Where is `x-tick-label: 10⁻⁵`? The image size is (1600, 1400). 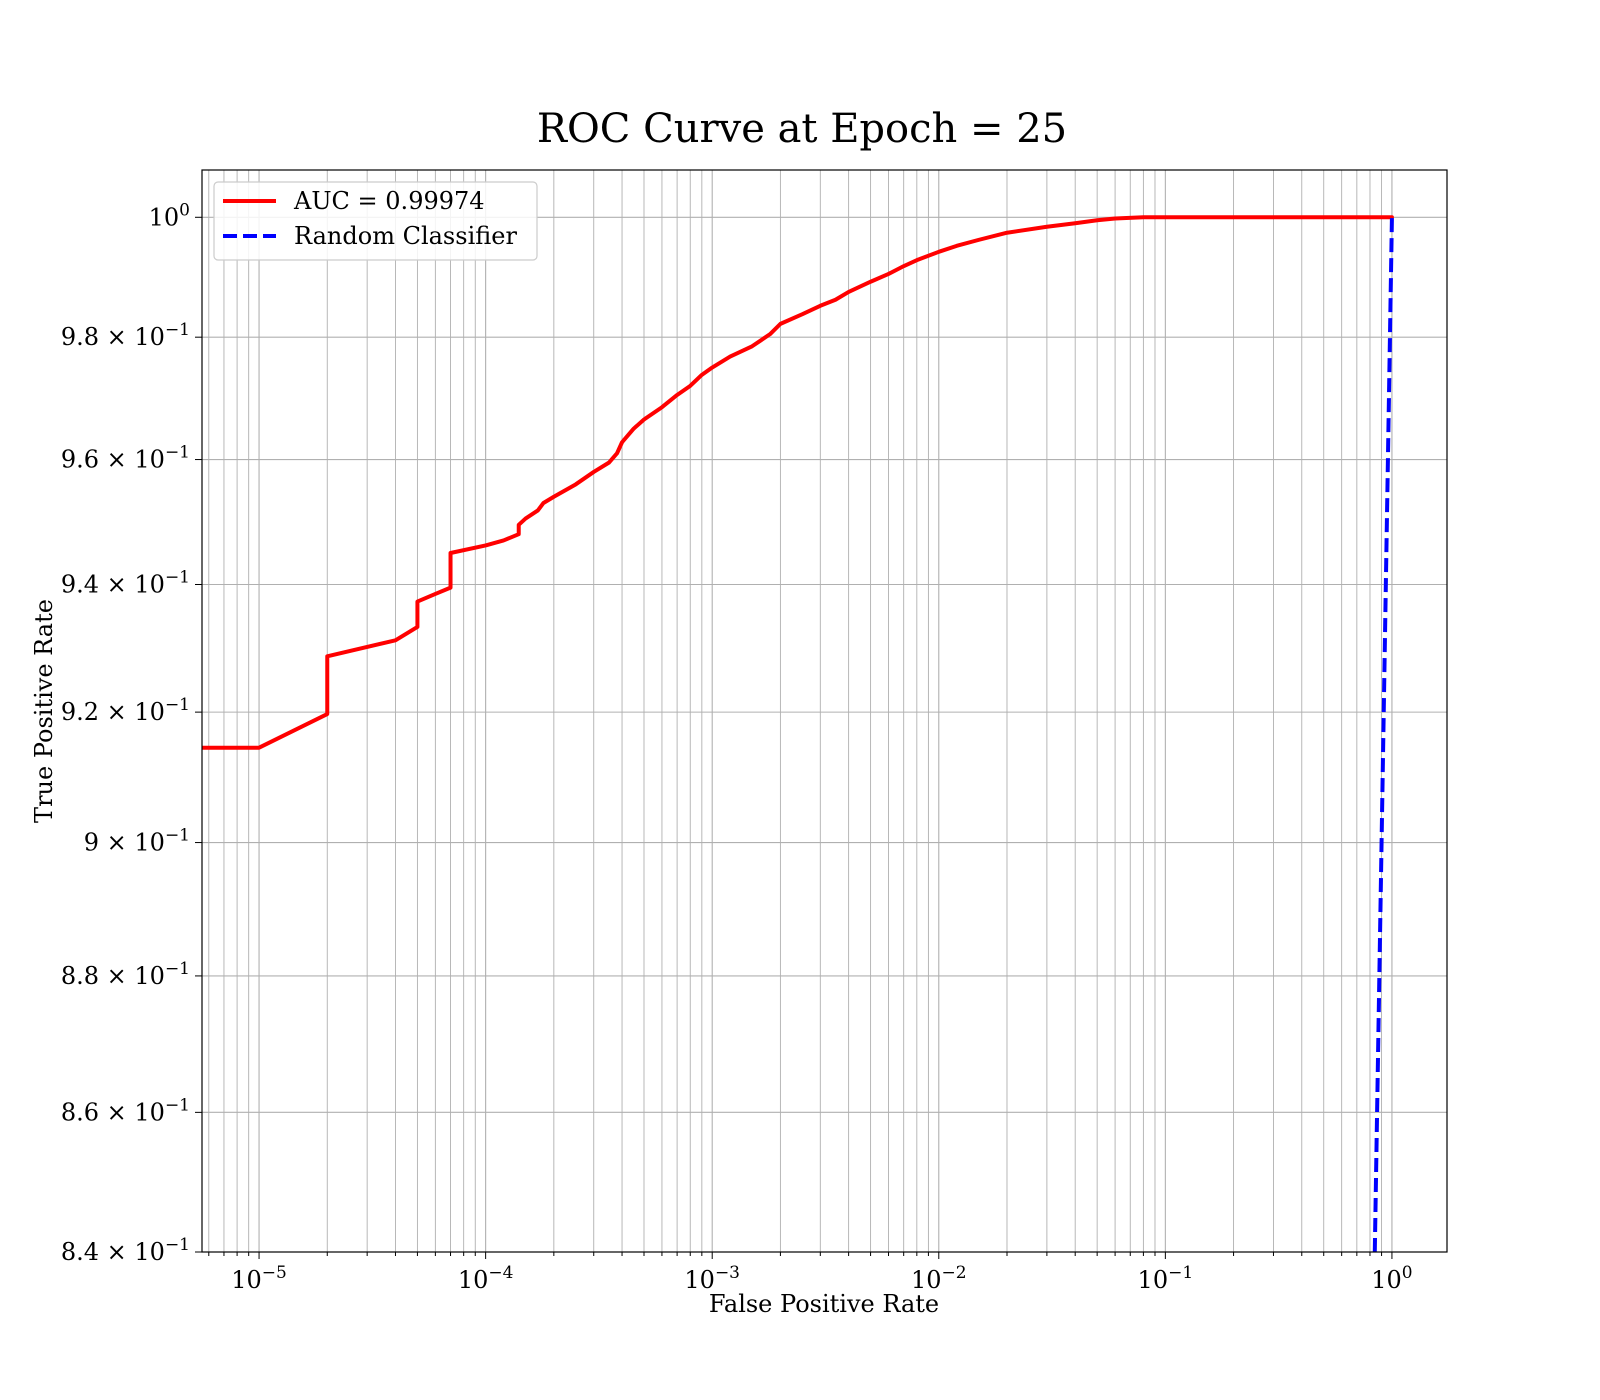
x-tick-label: 10⁻⁵ is located at coordinates (259, 1278).